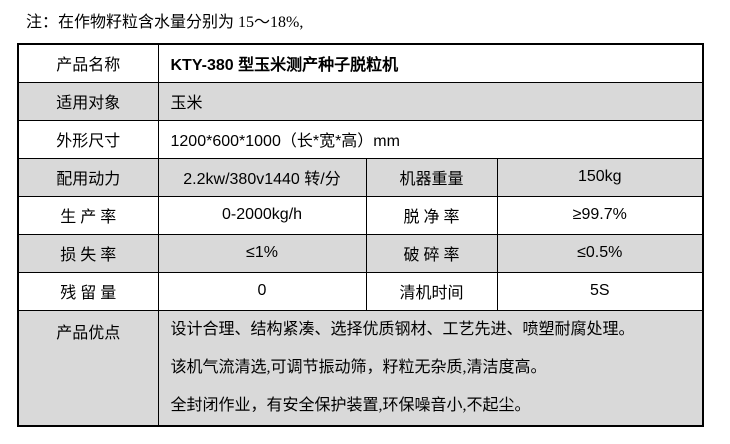  What do you see at coordinates (402, 329) in the screenshot?
I see `advantage-line-1: 设计合理、结构紧凑、选择优质钢材、工艺先进、喷塑耐腐处理。` at bounding box center [402, 329].